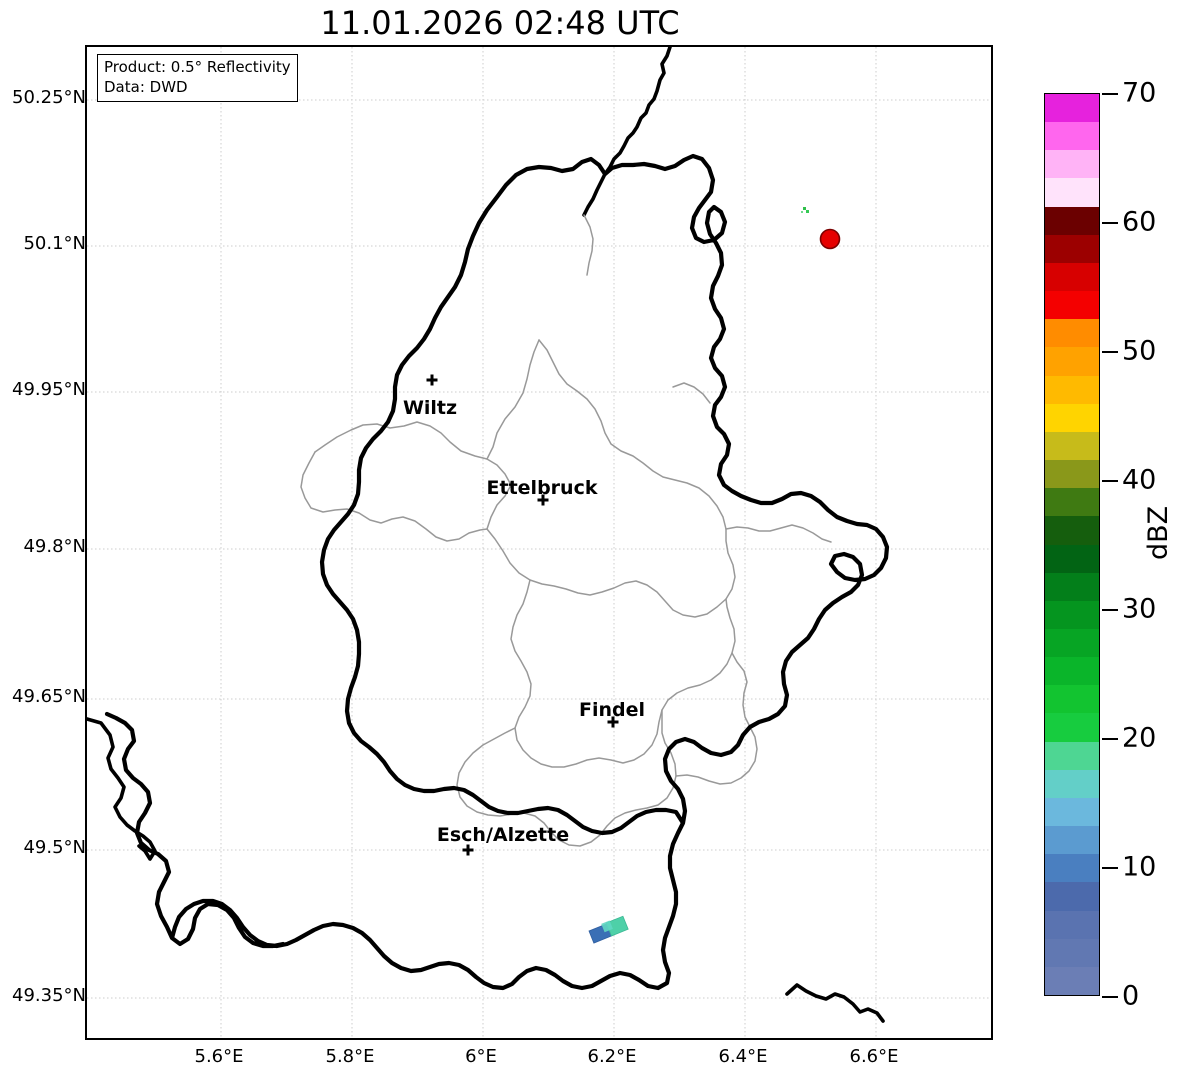  Describe the element at coordinates (197, 78) in the screenshot. I see `info-box: Product: 0.5° Reflectivity Data: DWD` at that location.